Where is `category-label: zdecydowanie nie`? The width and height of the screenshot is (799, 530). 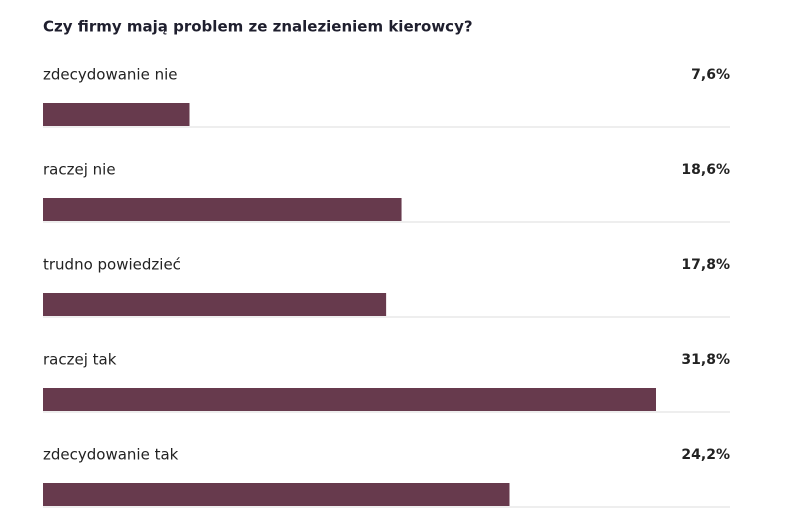 category-label: zdecydowanie nie is located at coordinates (110, 75).